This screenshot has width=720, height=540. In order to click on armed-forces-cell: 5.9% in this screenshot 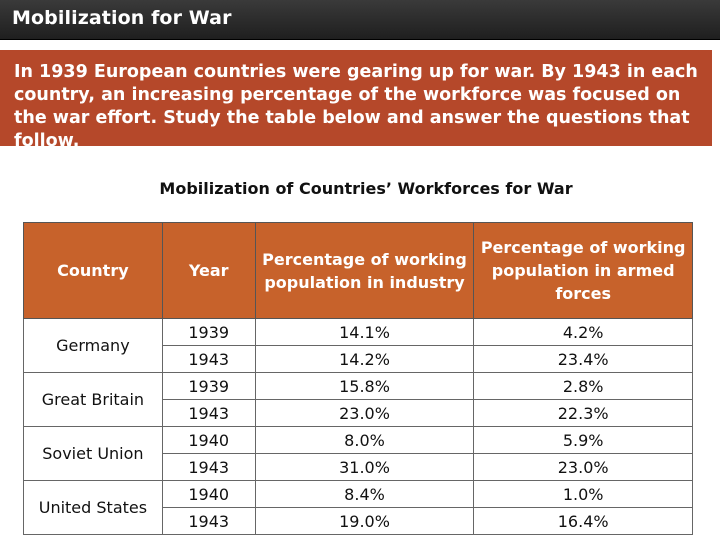, I will do `click(583, 440)`.